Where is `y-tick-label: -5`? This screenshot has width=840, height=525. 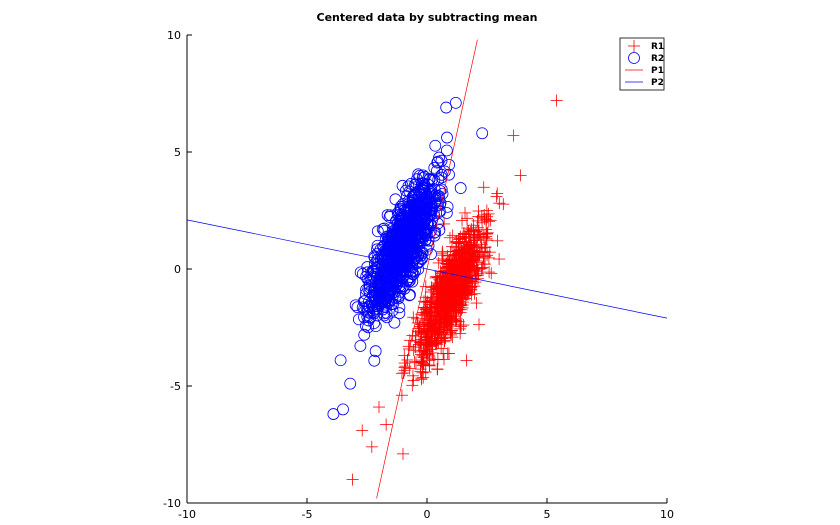 y-tick-label: -5 is located at coordinates (175, 386).